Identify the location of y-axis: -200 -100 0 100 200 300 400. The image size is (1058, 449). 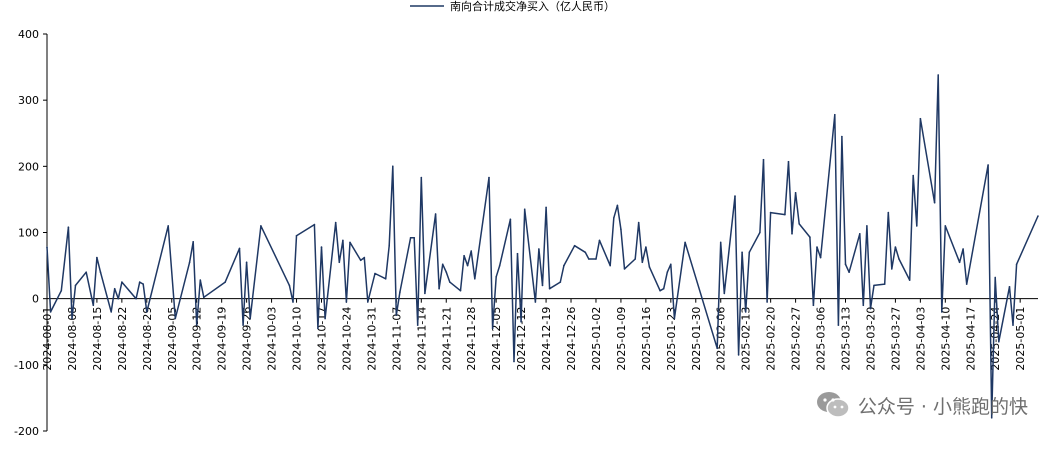
(30, 233).